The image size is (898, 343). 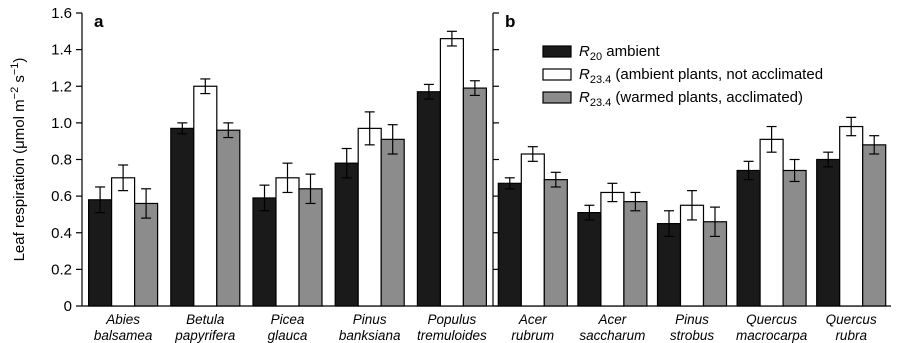 What do you see at coordinates (122, 319) in the screenshot?
I see `category-label-line1: Abies` at bounding box center [122, 319].